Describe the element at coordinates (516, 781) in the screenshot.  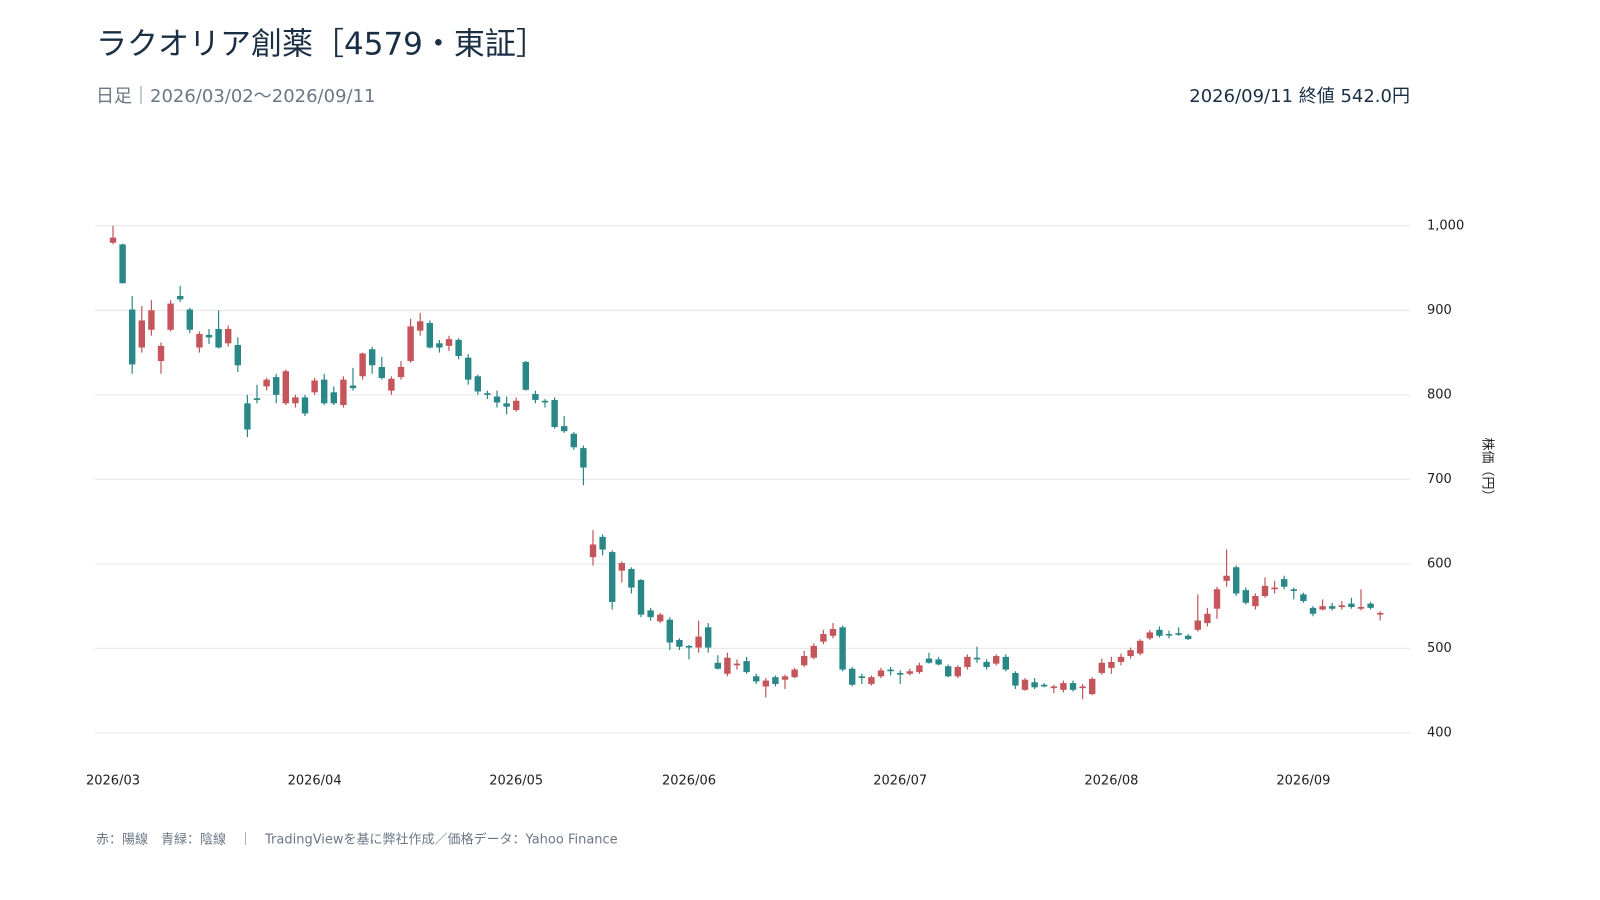
I see `x-tick-label: 2026/05` at that location.